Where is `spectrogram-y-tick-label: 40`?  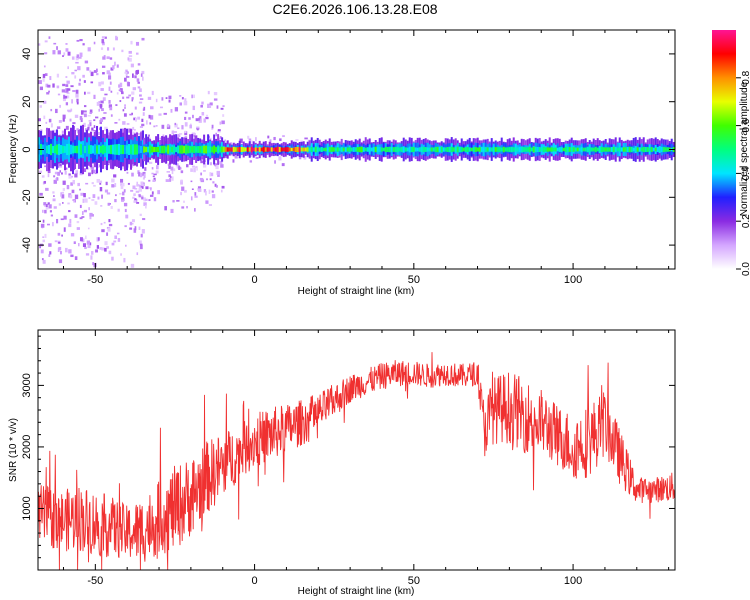 spectrogram-y-tick-label: 40 is located at coordinates (27, 54).